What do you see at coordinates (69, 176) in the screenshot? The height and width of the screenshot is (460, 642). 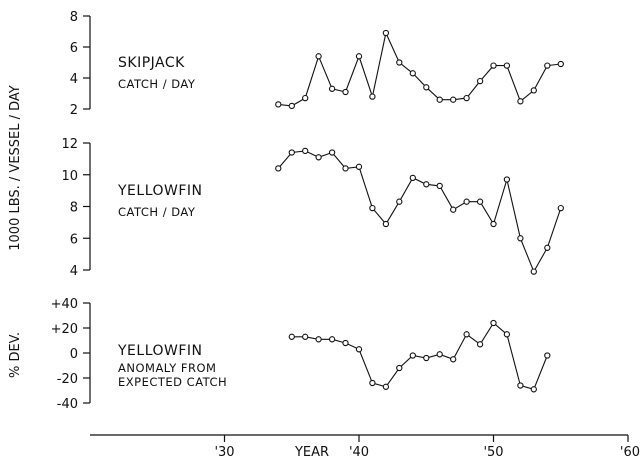 I see `yellowfin-y-tick-label: 10` at bounding box center [69, 176].